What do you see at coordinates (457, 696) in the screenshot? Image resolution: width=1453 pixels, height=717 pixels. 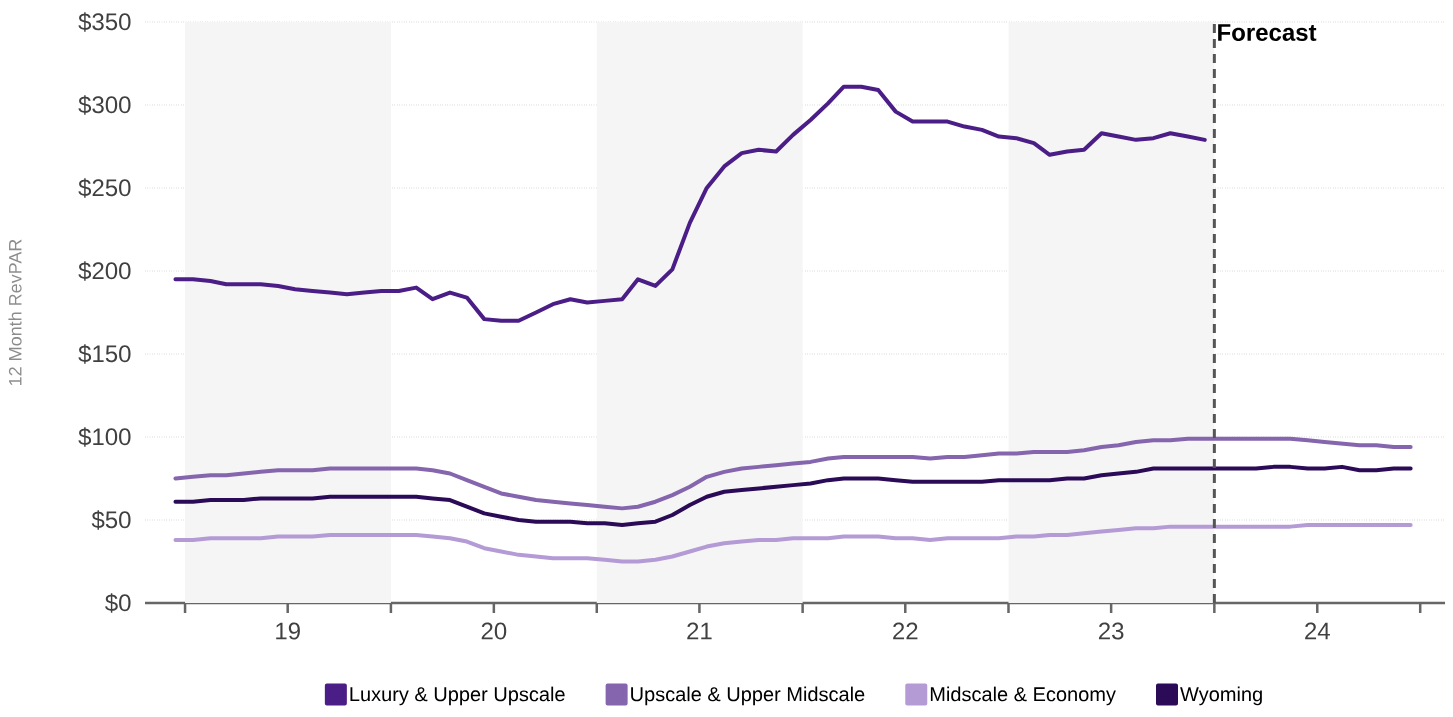 I see `legend-label: Luxury & Upper Upscale` at bounding box center [457, 696].